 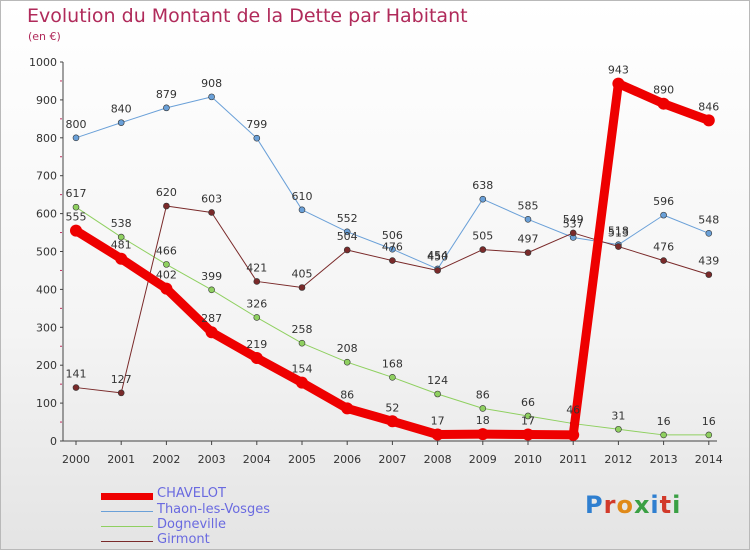 I want to click on logo-letter: r, so click(x=610, y=505).